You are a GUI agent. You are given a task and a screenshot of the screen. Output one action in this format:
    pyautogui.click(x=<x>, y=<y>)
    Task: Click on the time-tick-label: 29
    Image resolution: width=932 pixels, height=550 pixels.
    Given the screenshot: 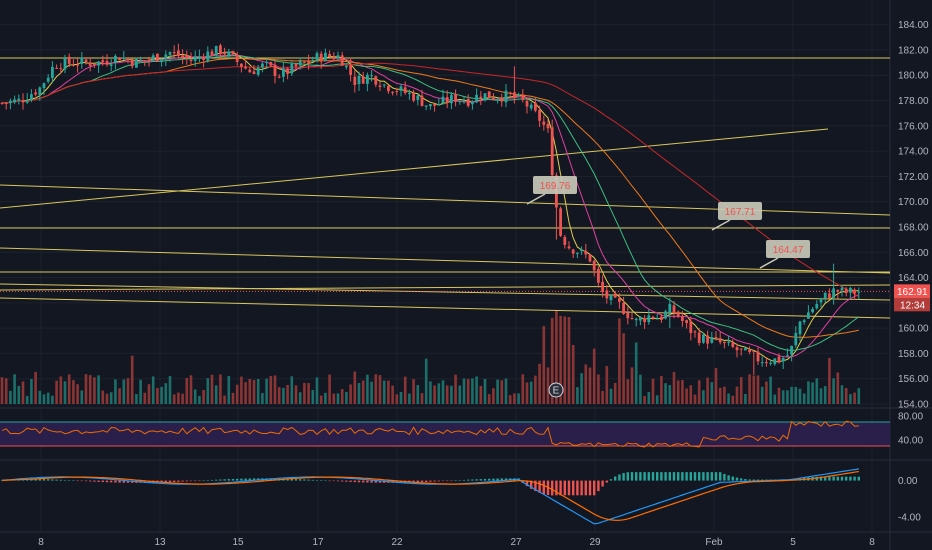 What is the action you would take?
    pyautogui.click(x=595, y=542)
    